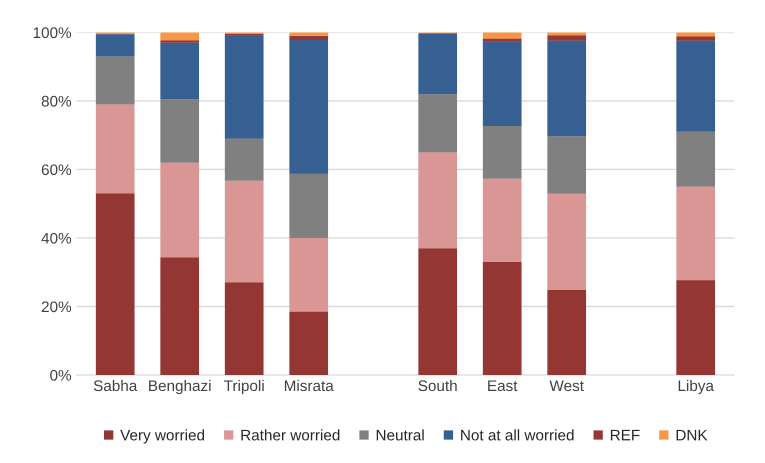  I want to click on y-tick-label: 80%, so click(57, 101).